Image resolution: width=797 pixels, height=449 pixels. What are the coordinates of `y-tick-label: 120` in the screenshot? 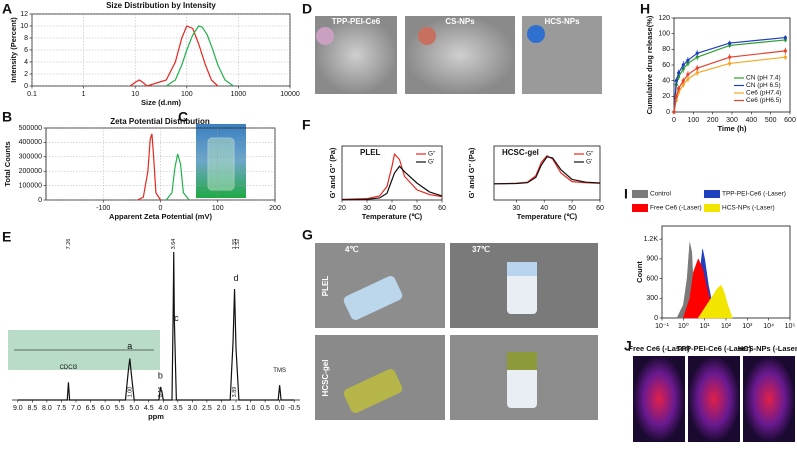 It's located at (664, 18).